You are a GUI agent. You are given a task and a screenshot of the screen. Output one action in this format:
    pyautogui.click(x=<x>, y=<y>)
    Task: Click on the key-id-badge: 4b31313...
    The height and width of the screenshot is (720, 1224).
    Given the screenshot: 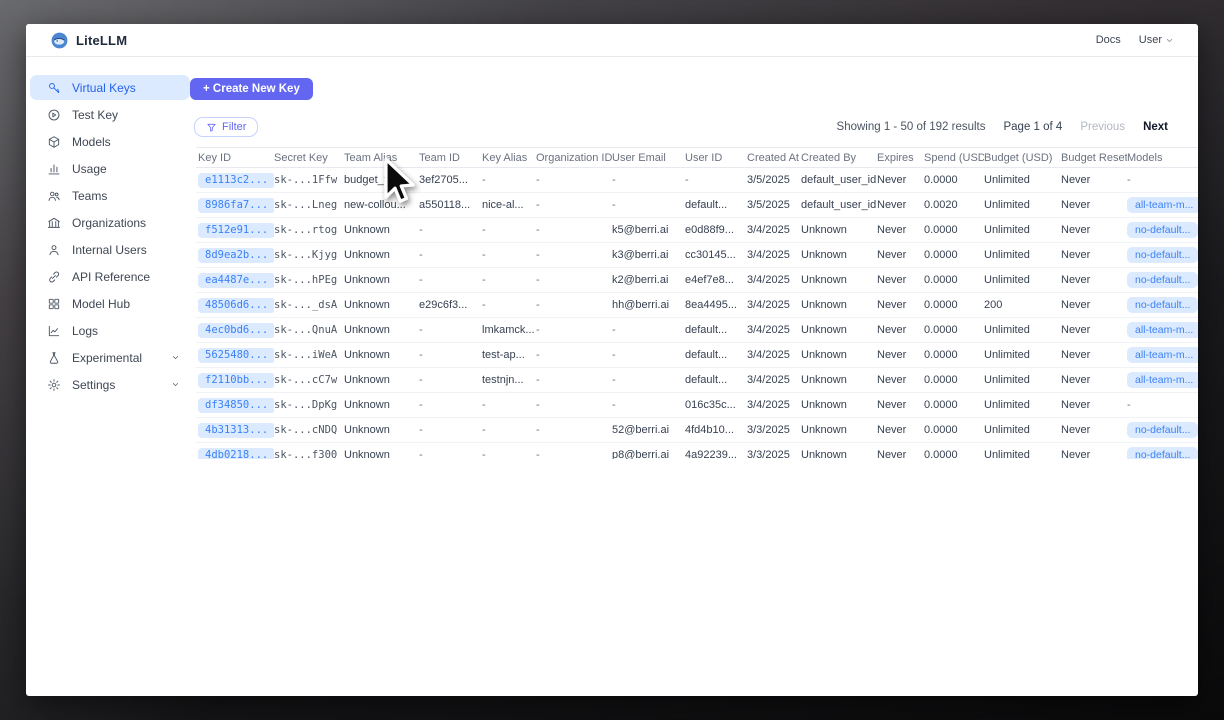 What is the action you would take?
    pyautogui.click(x=236, y=430)
    